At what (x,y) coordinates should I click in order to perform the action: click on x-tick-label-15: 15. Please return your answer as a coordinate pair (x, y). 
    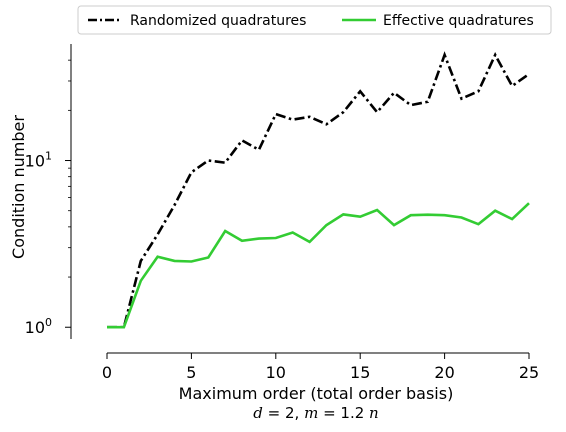
    Looking at the image, I should click on (360, 372).